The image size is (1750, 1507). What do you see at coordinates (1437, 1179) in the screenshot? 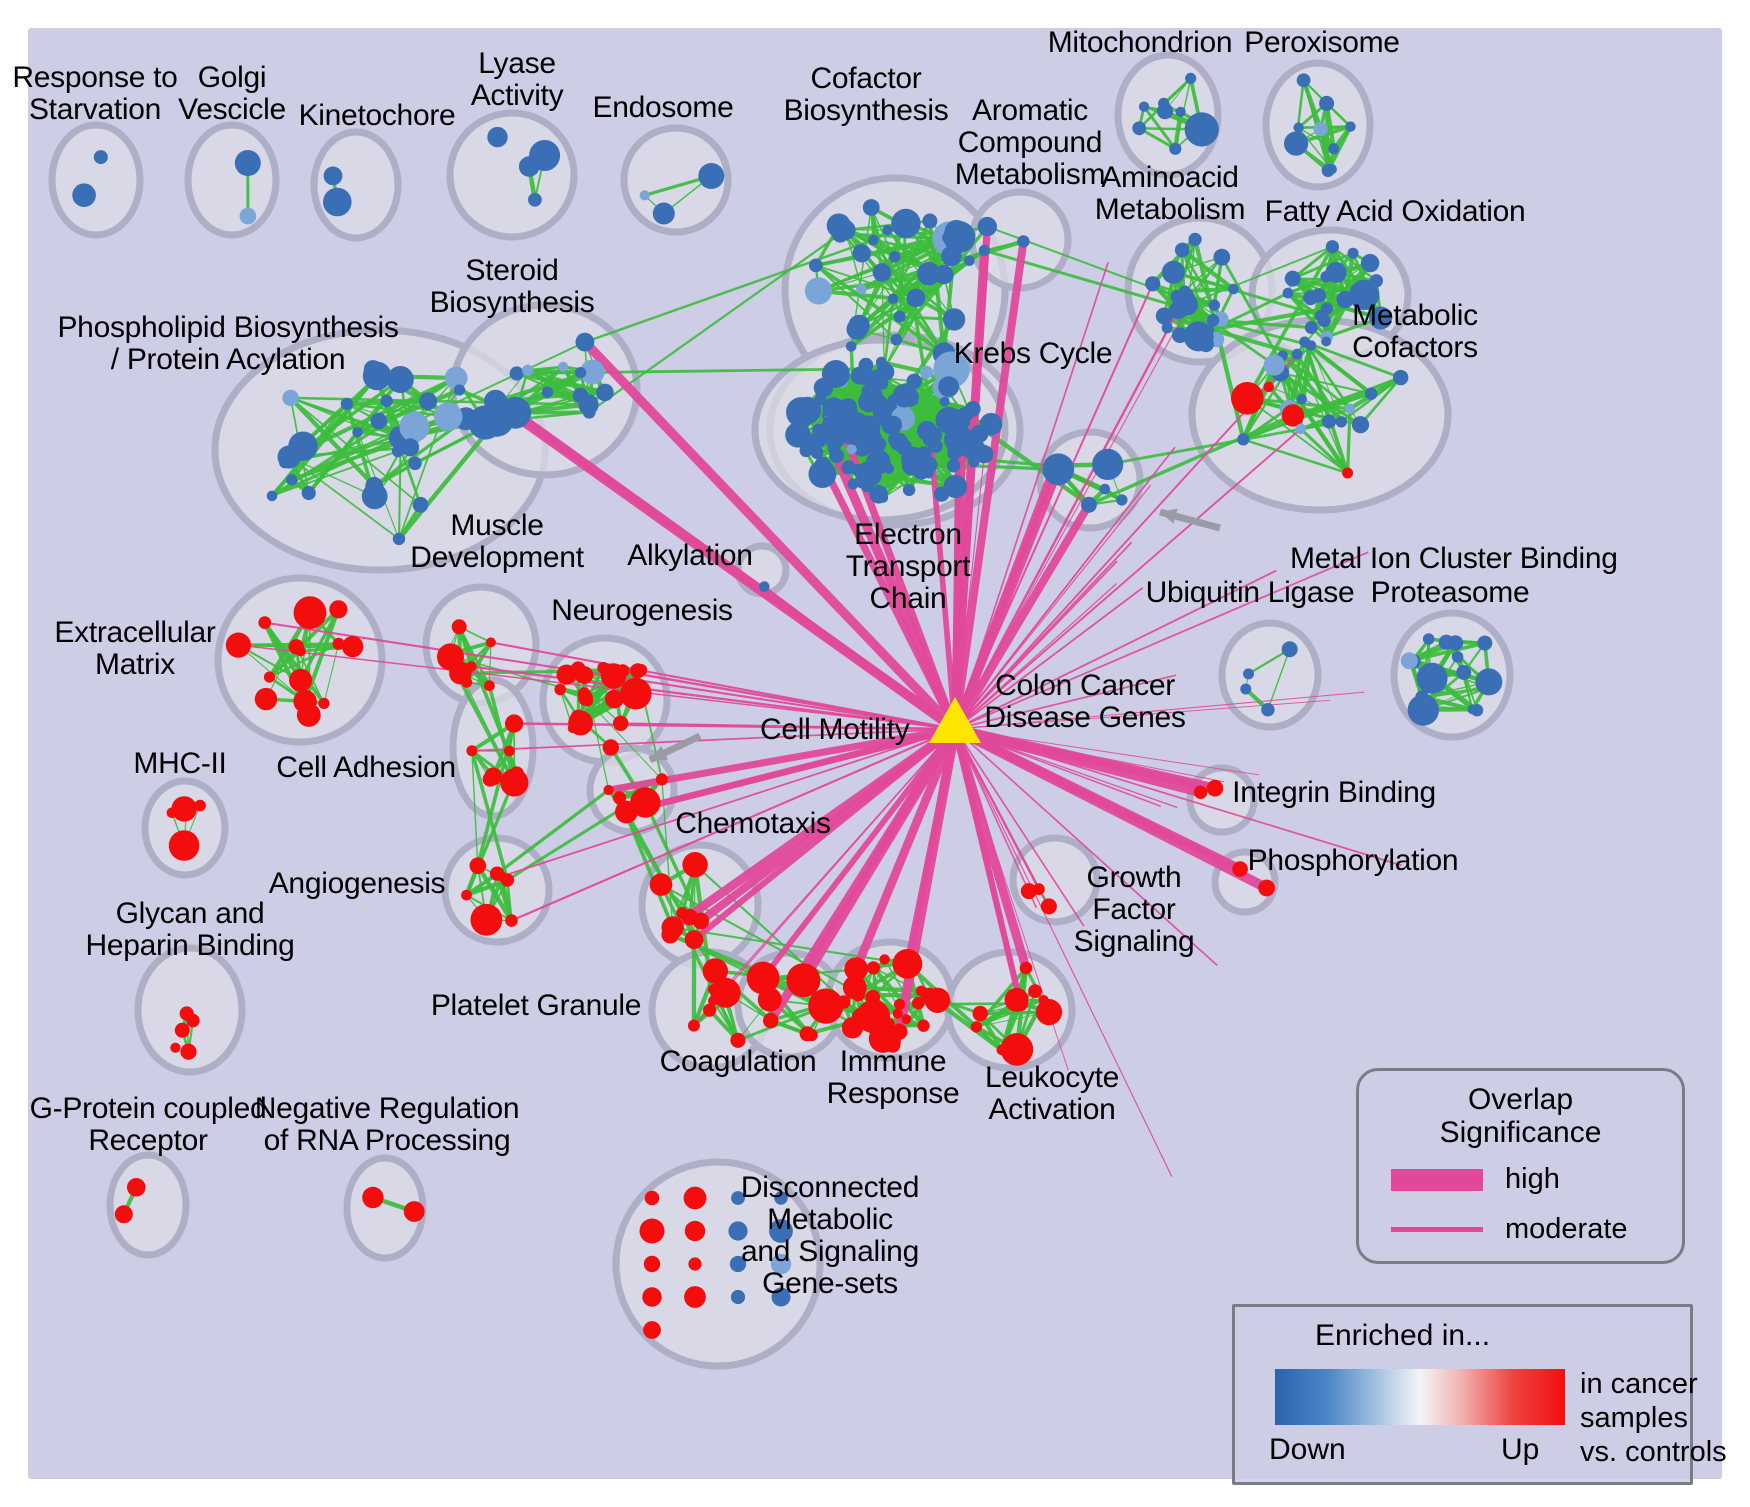
I see `high-significance-swatch` at bounding box center [1437, 1179].